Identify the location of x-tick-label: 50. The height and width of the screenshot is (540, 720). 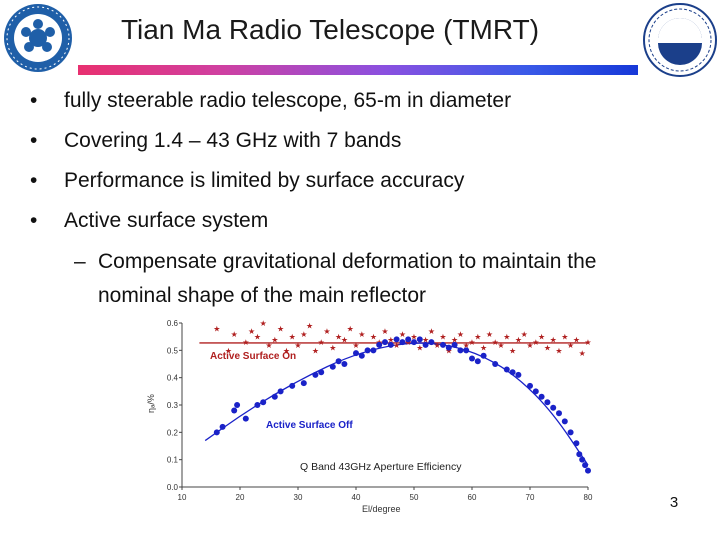
(414, 497).